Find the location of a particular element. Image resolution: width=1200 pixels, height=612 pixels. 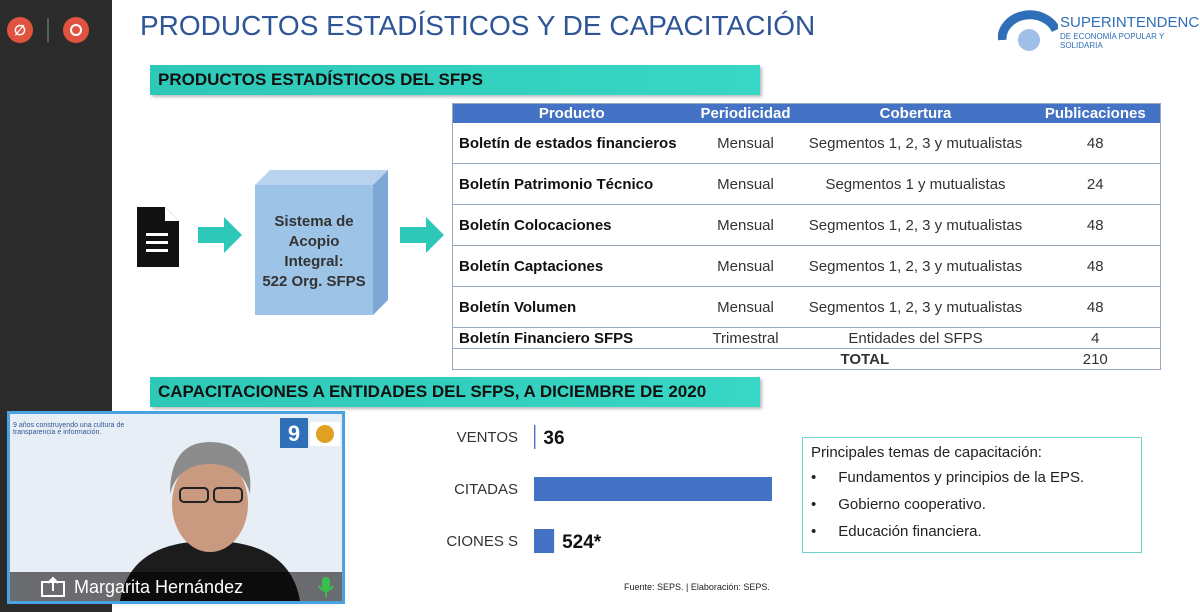

header-cell: Cobertura is located at coordinates (915, 113).